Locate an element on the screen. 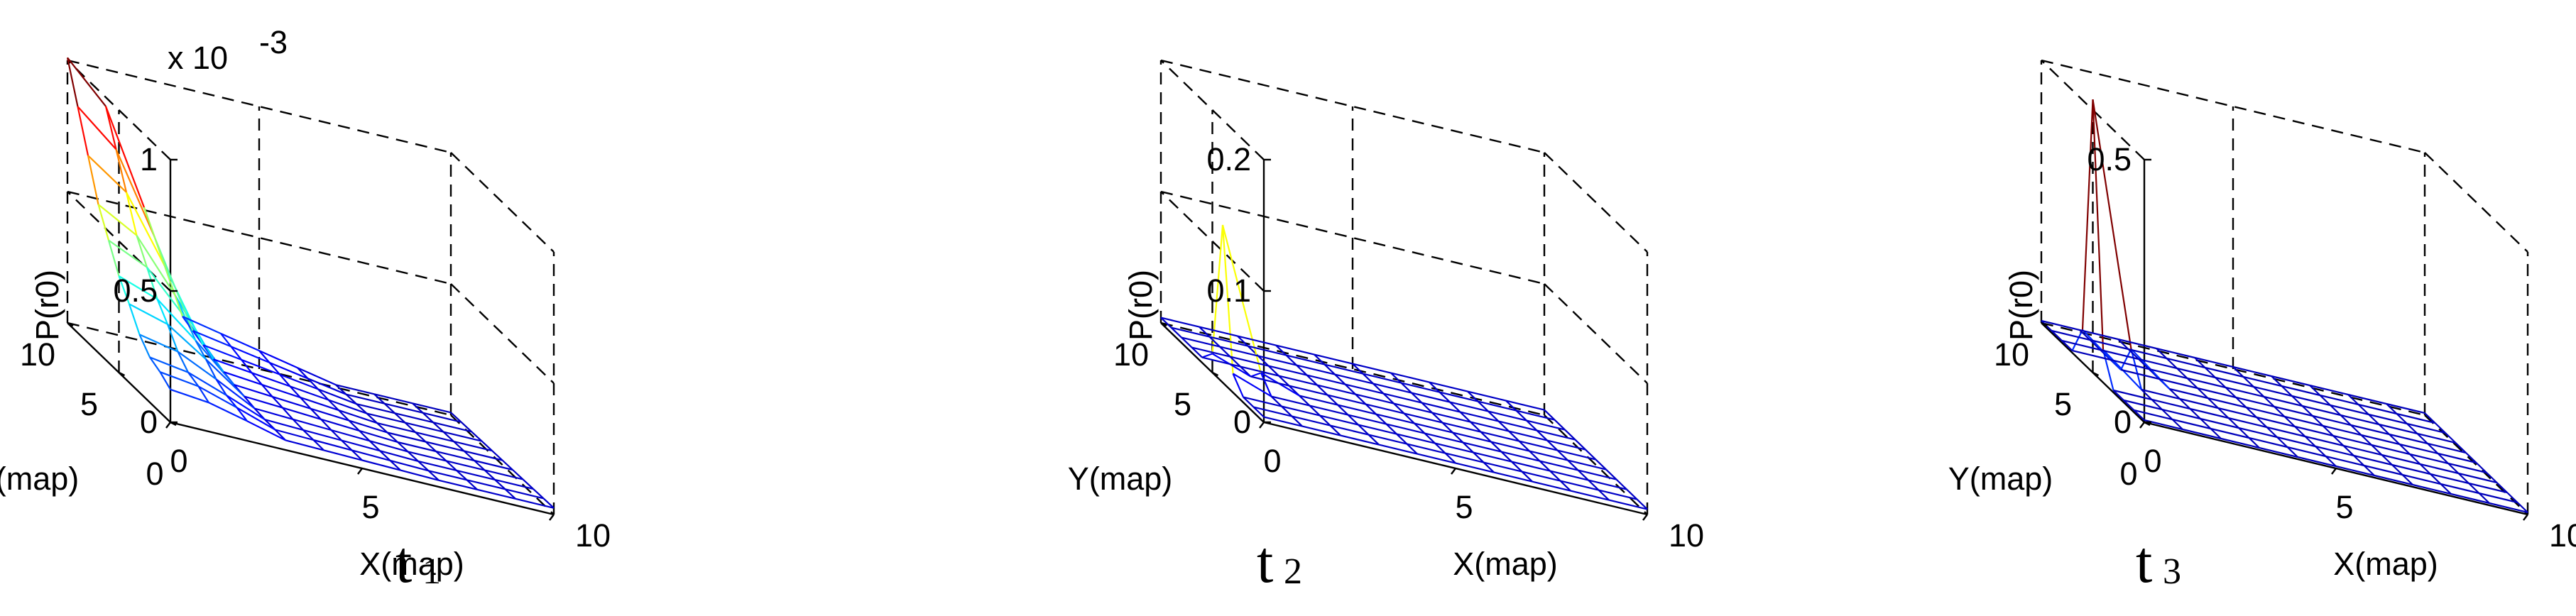 The height and width of the screenshot is (616, 2576). y-tick-mark is located at coordinates (1215, 374).